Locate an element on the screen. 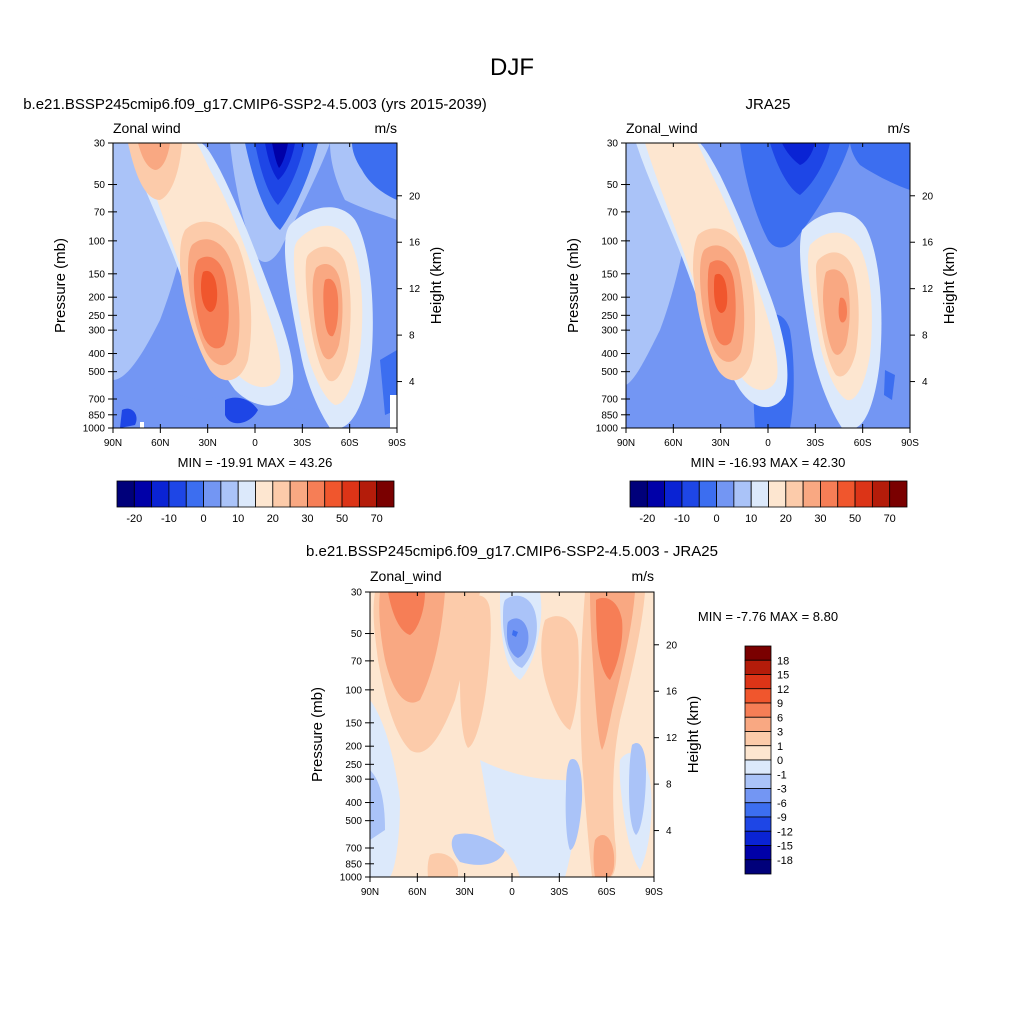 This screenshot has height=1029, width=1024. colorbar-label: -20 is located at coordinates (647, 519).